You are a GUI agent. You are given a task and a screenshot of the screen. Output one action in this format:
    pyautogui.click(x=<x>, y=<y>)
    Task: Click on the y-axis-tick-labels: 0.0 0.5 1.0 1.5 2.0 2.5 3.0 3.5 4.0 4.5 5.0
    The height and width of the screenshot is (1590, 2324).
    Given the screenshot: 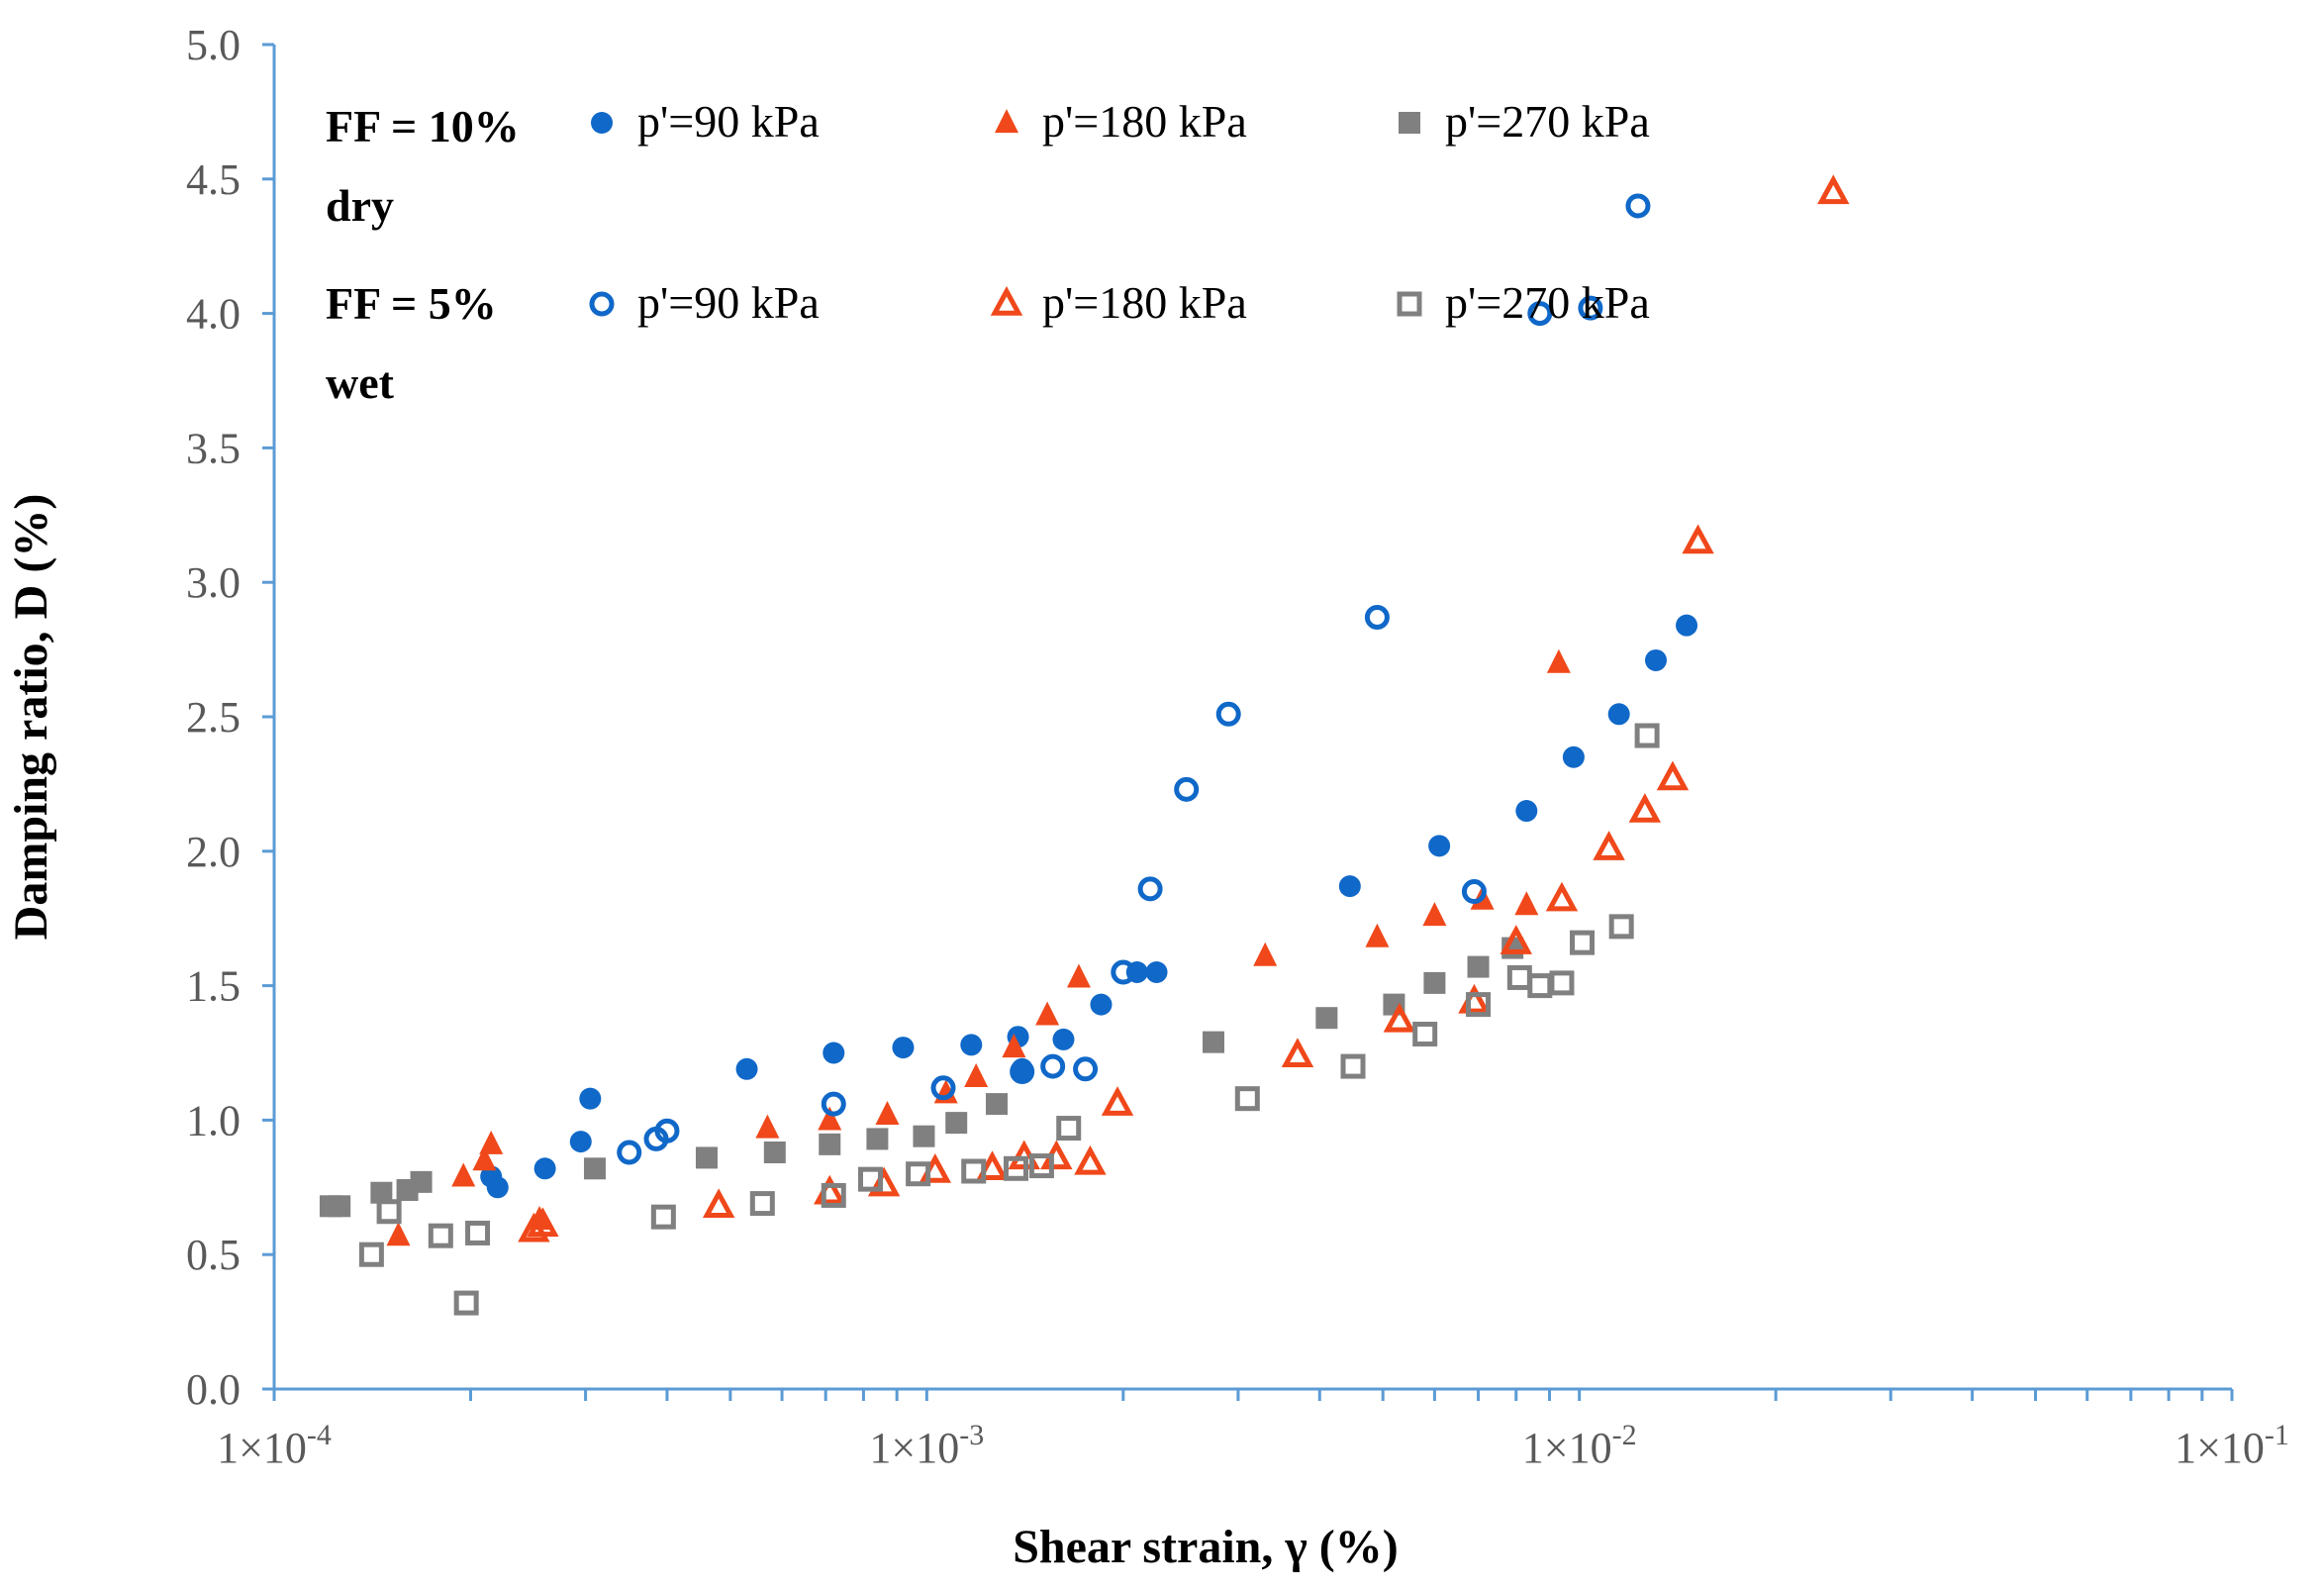 What is the action you would take?
    pyautogui.click(x=213, y=717)
    